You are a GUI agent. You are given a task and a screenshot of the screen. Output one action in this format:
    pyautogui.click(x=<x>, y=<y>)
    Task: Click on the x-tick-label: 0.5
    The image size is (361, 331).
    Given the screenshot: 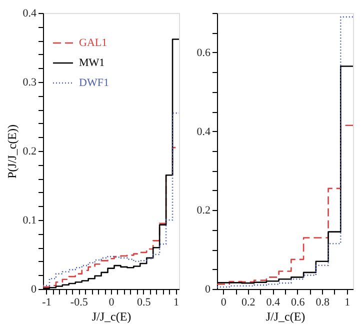 What is the action you would take?
    pyautogui.click(x=144, y=302)
    